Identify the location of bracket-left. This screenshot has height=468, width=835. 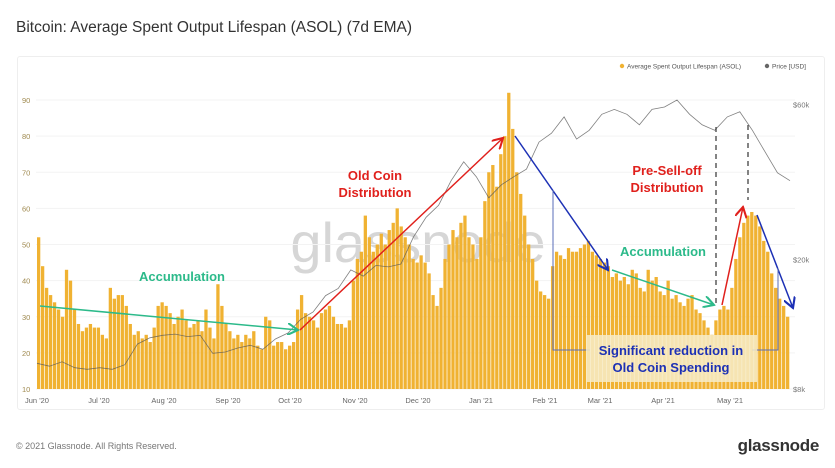
(571, 270).